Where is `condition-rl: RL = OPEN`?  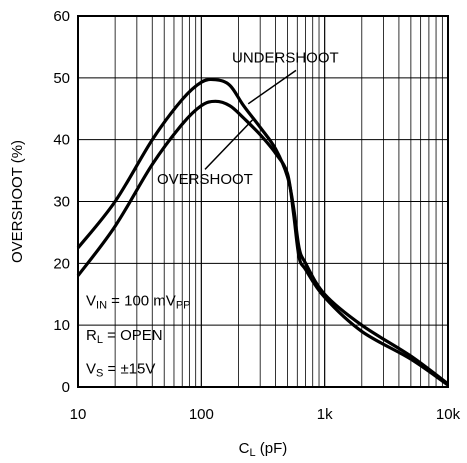 condition-rl: RL = OPEN is located at coordinates (124, 336).